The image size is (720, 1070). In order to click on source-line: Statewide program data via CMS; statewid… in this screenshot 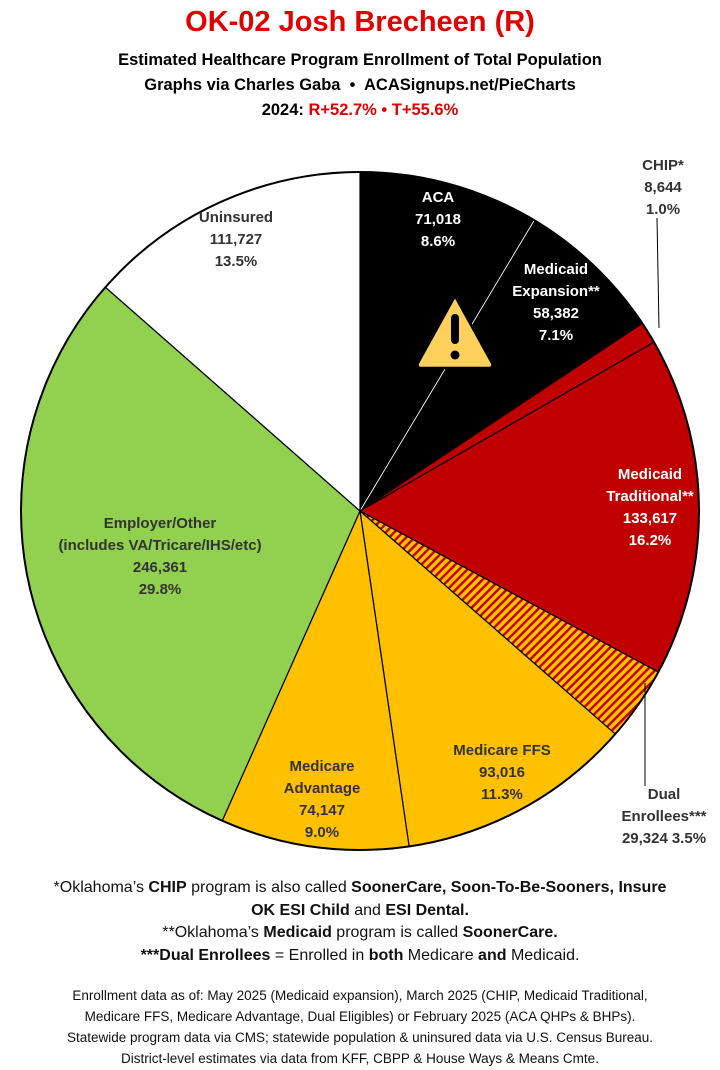, I will do `click(360, 1037)`.